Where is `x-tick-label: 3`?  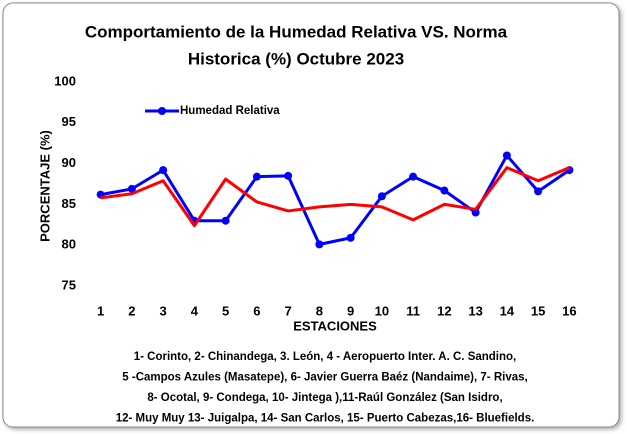 x-tick-label: 3 is located at coordinates (163, 310).